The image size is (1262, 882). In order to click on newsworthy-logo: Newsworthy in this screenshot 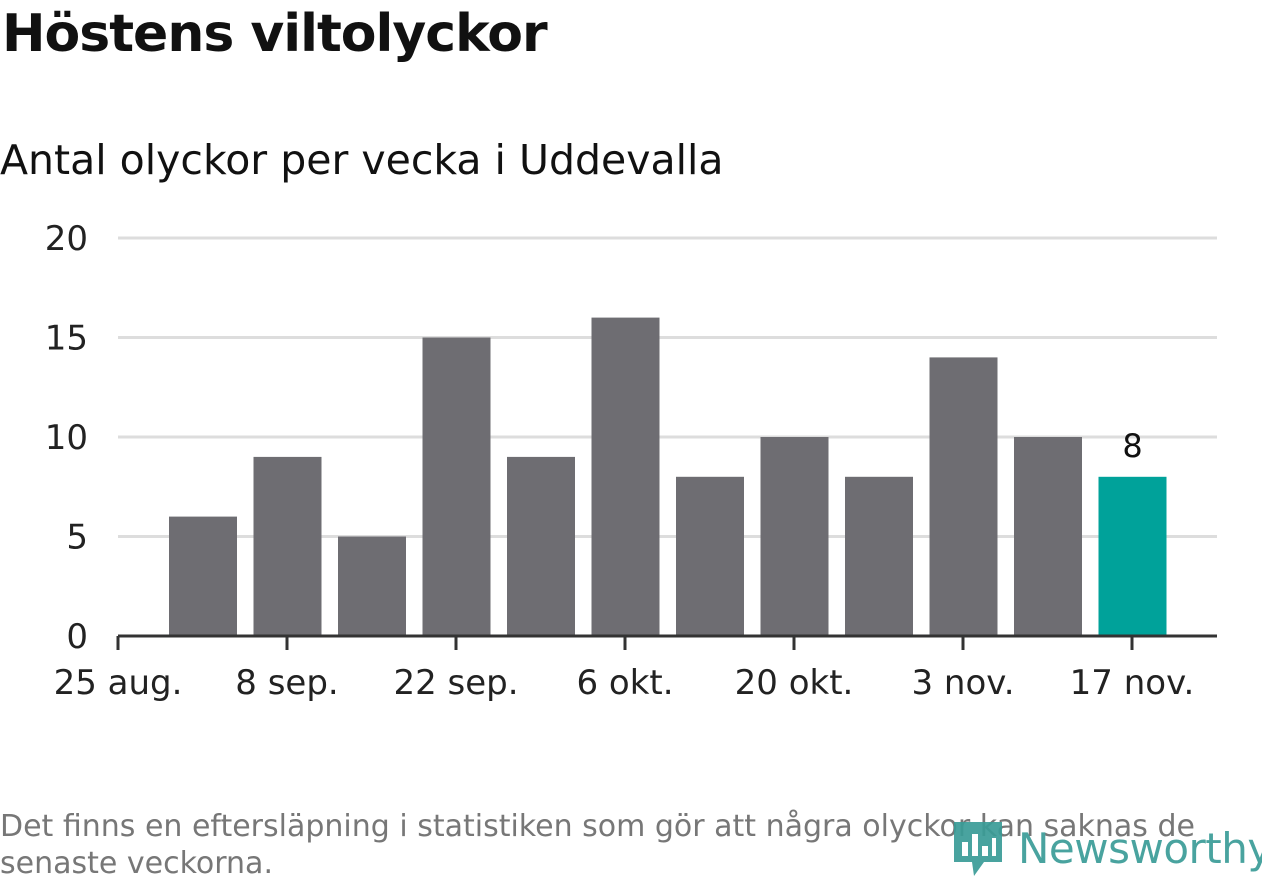, I will do `click(1106, 848)`.